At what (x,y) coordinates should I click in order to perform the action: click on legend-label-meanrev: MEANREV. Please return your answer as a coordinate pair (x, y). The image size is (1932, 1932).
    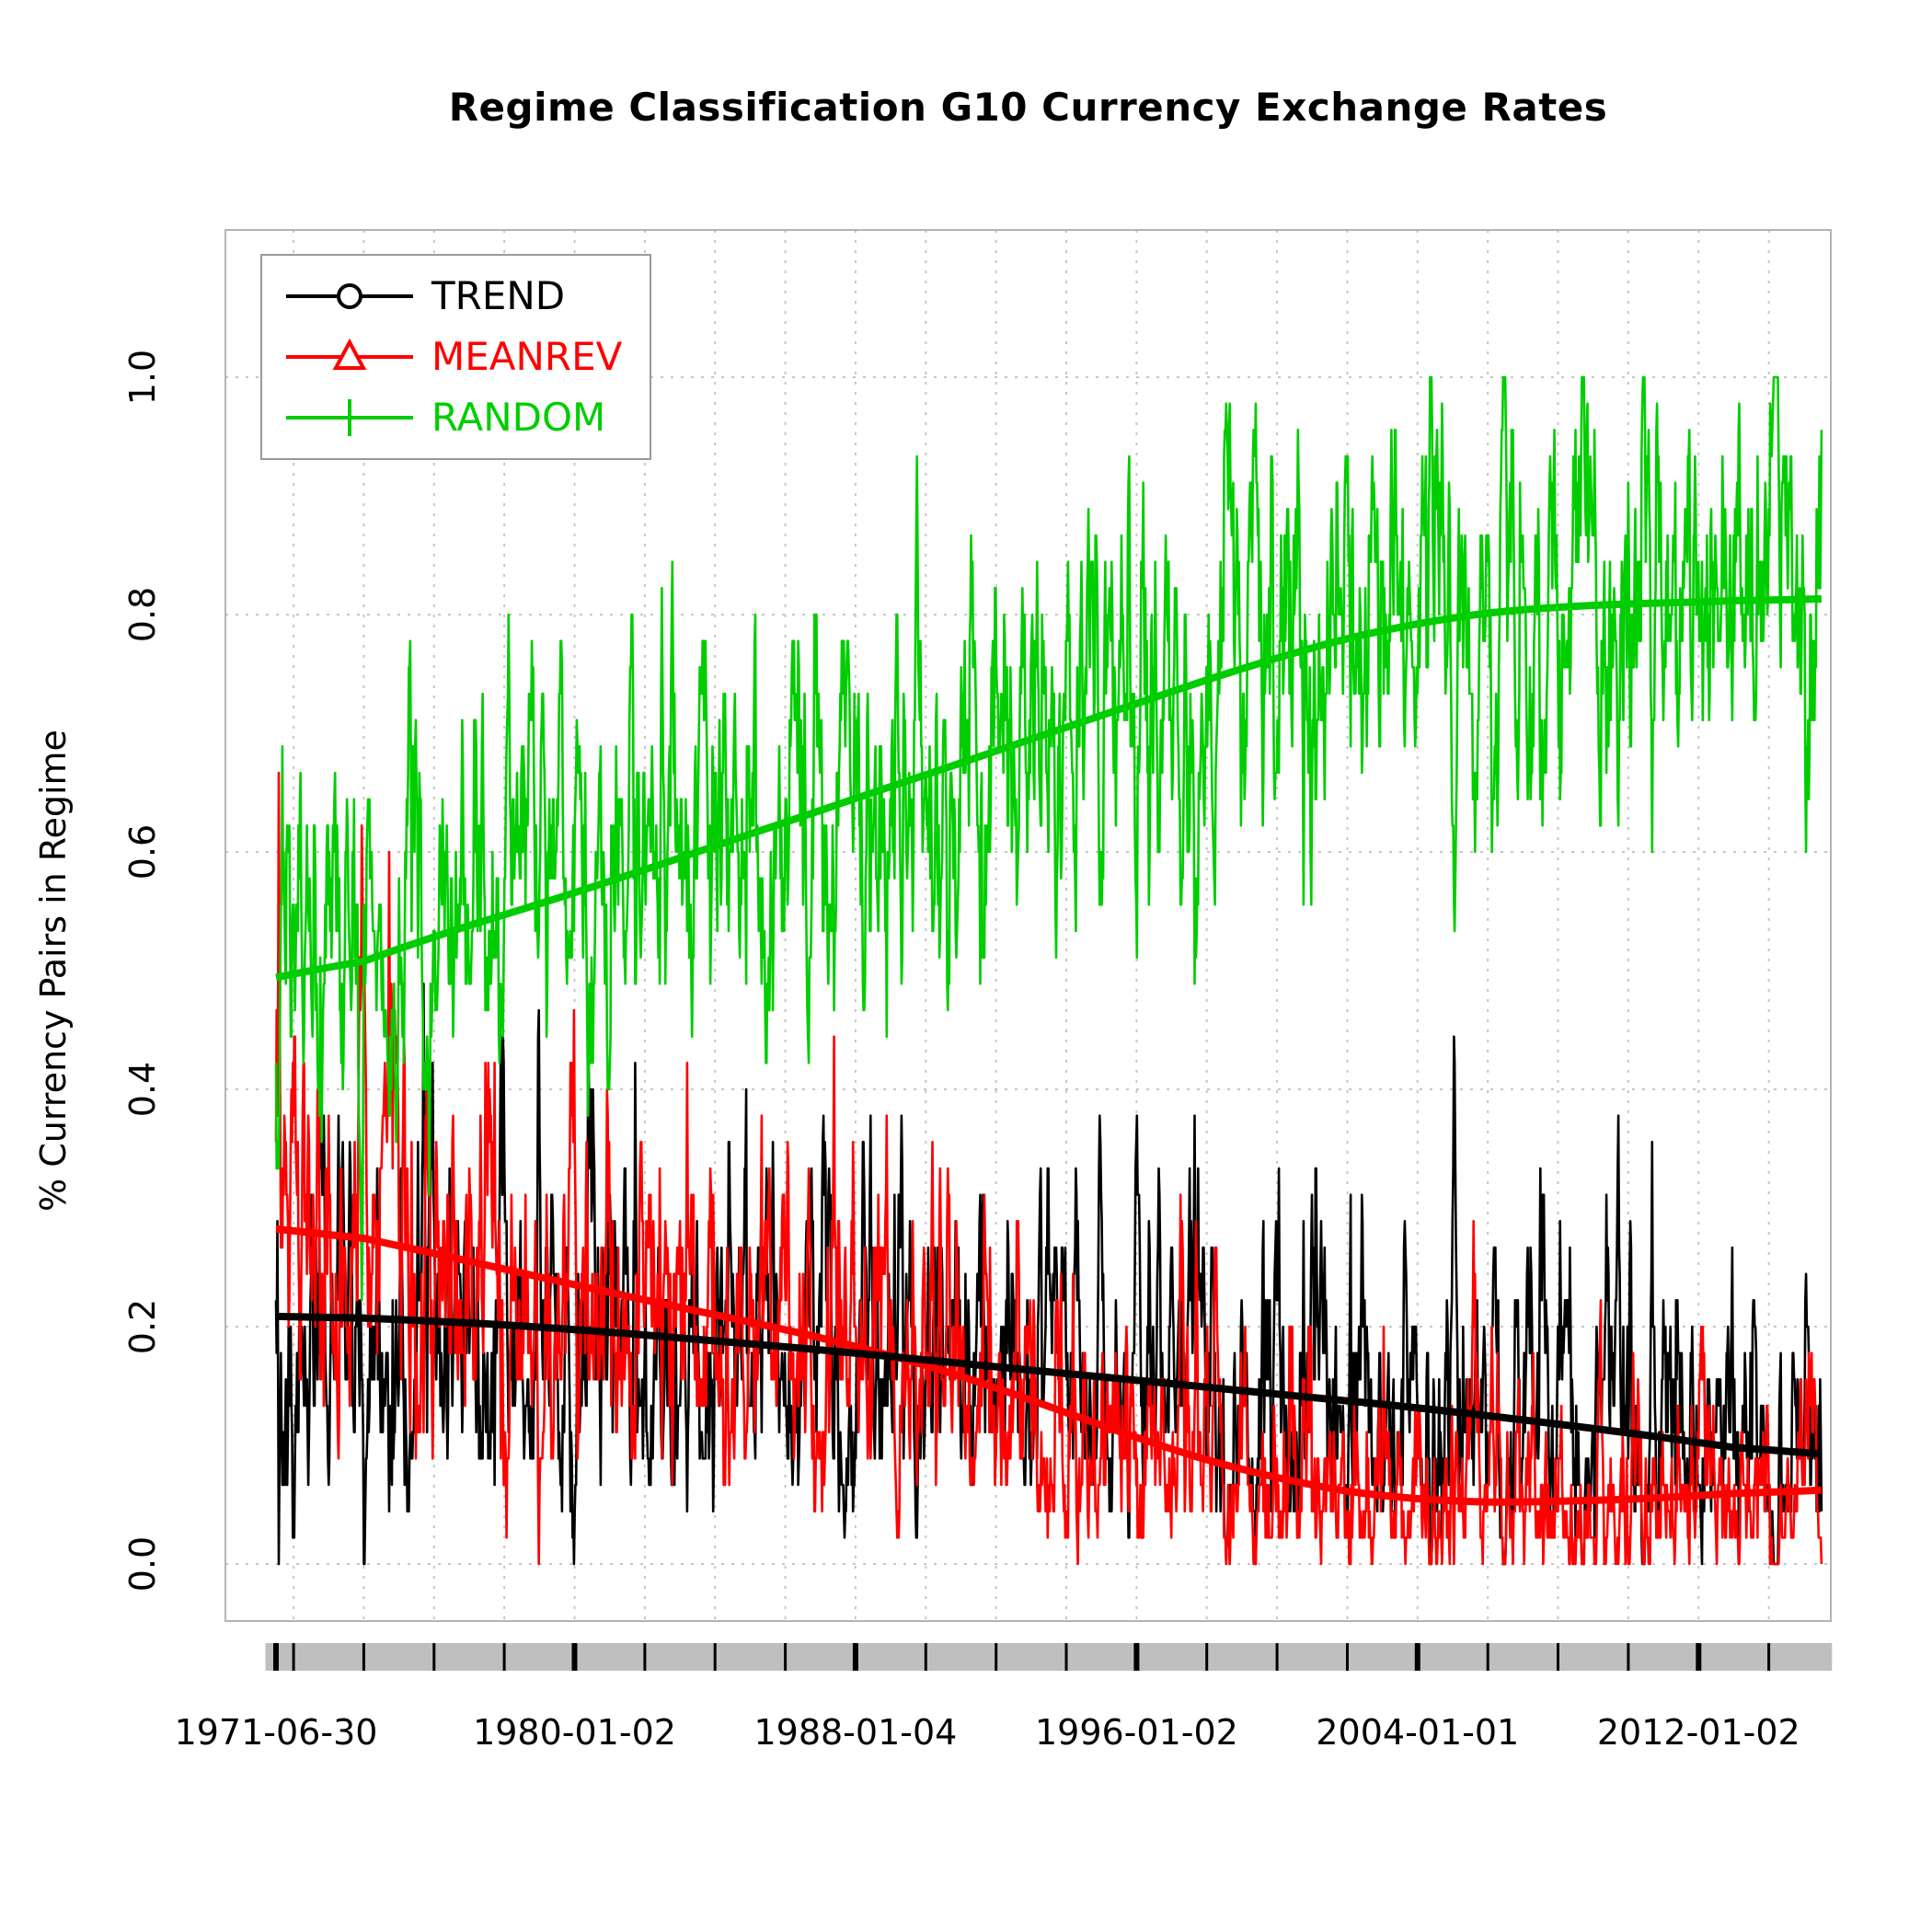
    Looking at the image, I should click on (527, 356).